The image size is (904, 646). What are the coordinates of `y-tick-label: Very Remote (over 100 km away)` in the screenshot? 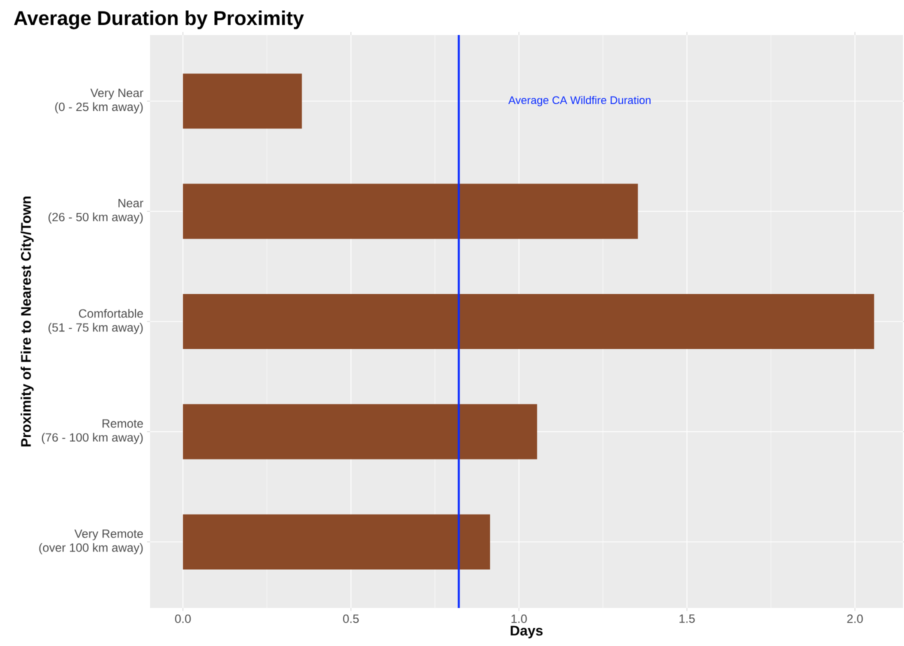 It's located at (91, 542).